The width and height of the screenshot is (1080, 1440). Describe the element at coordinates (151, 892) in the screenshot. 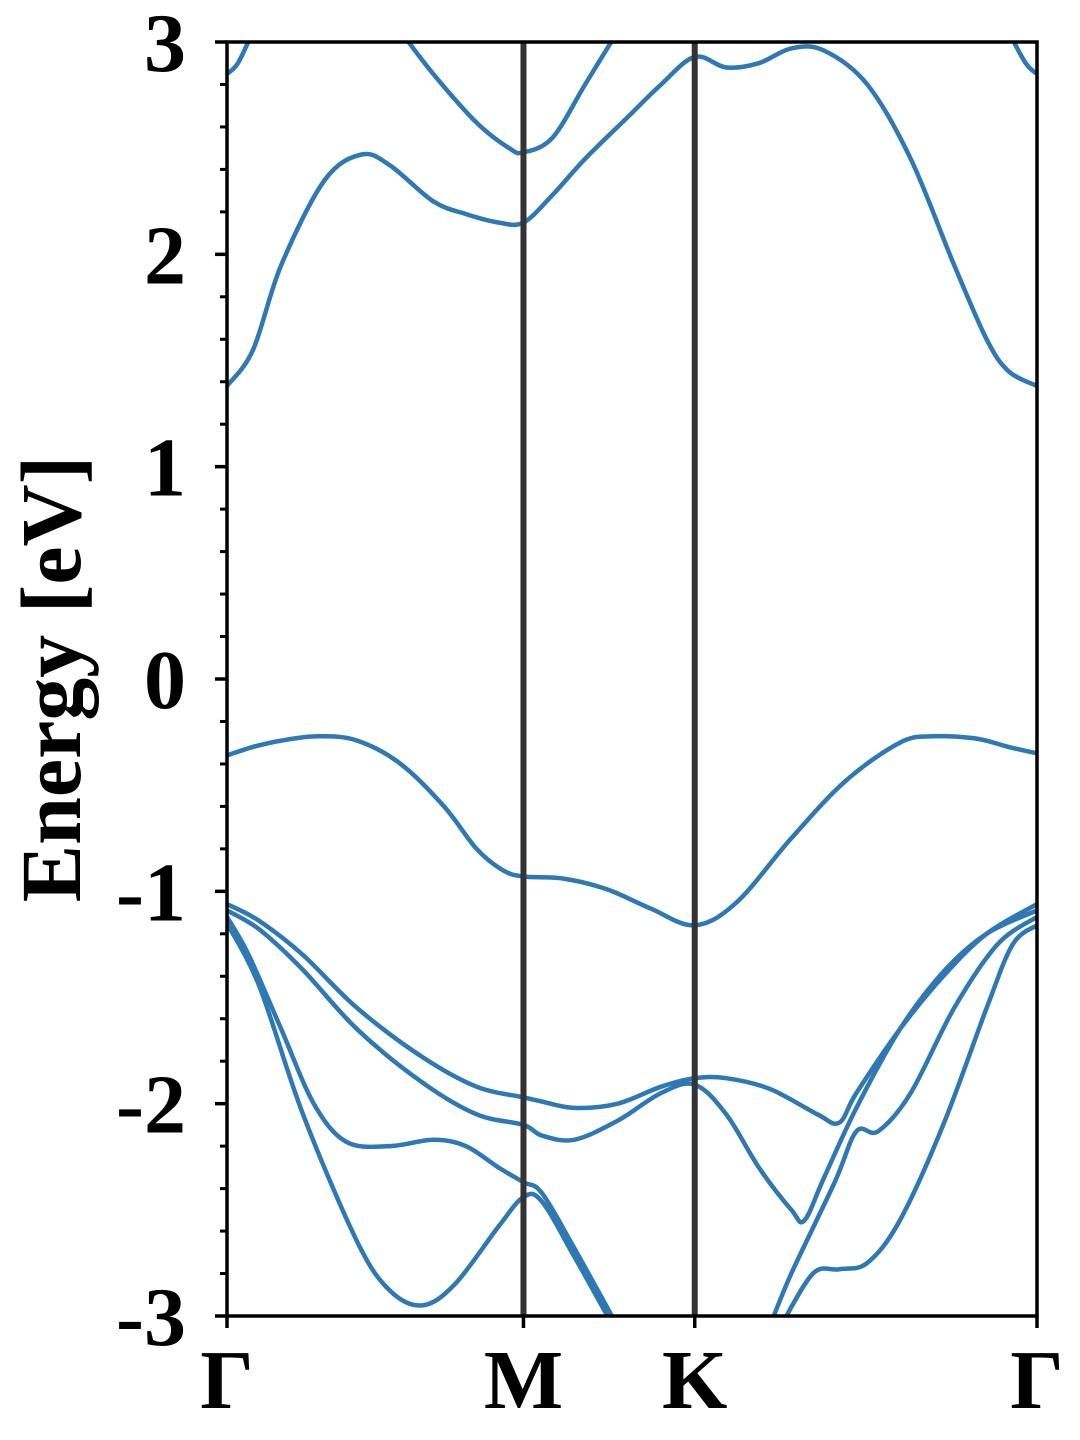

I see `y-tick-label: -1` at that location.